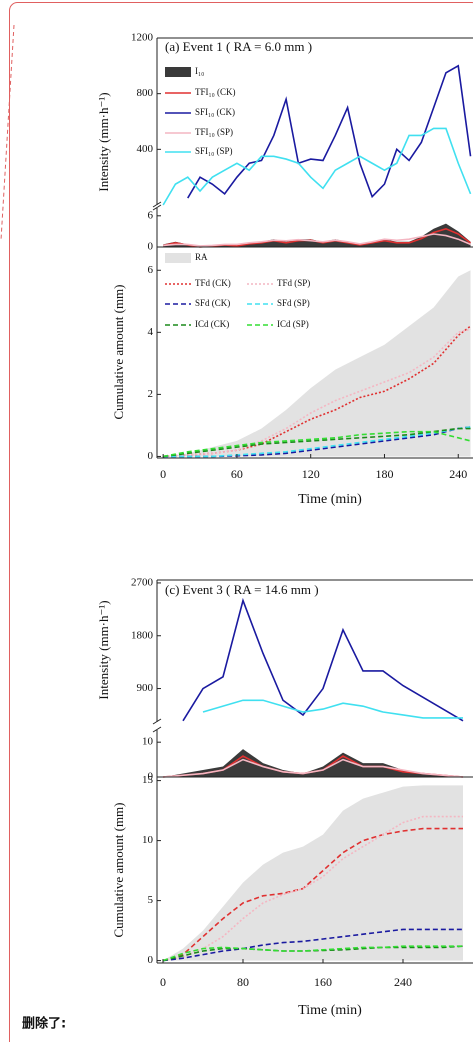  What do you see at coordinates (242, 589) in the screenshot?
I see `chart-title: (c) Event 3 ( RA = 14.6 mm )` at bounding box center [242, 589].